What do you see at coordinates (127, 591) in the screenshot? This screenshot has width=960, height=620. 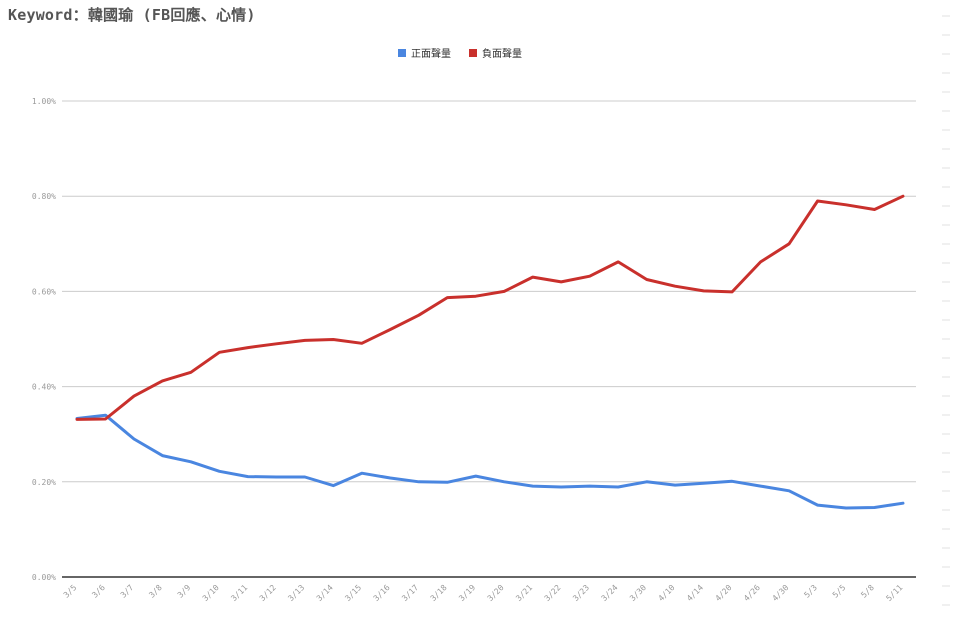 I see `x-tick-label: 3/7` at bounding box center [127, 591].